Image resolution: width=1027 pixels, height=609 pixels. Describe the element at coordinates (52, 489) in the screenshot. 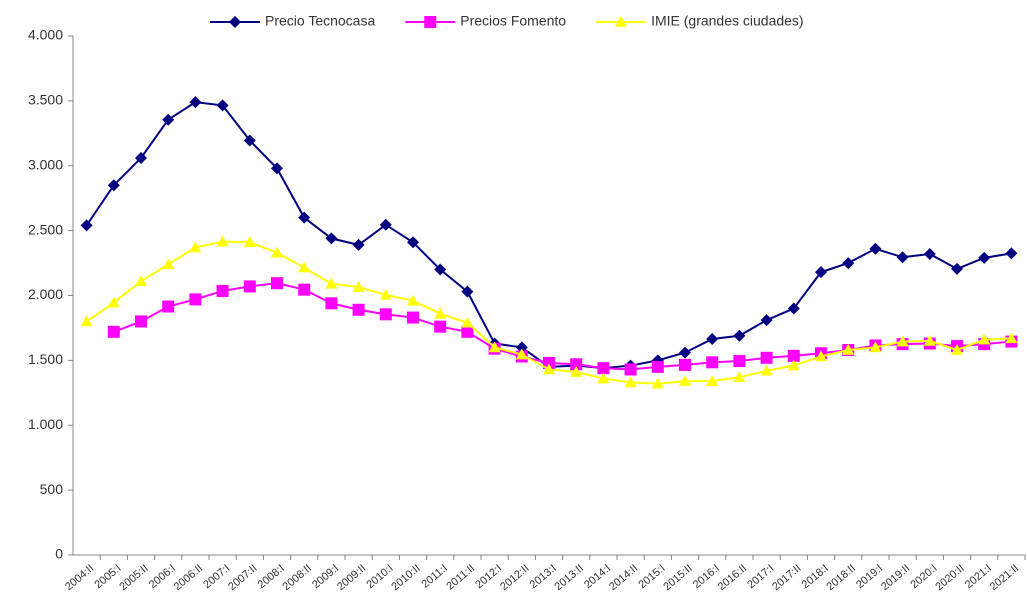

I see `y-tick-label: 500` at that location.